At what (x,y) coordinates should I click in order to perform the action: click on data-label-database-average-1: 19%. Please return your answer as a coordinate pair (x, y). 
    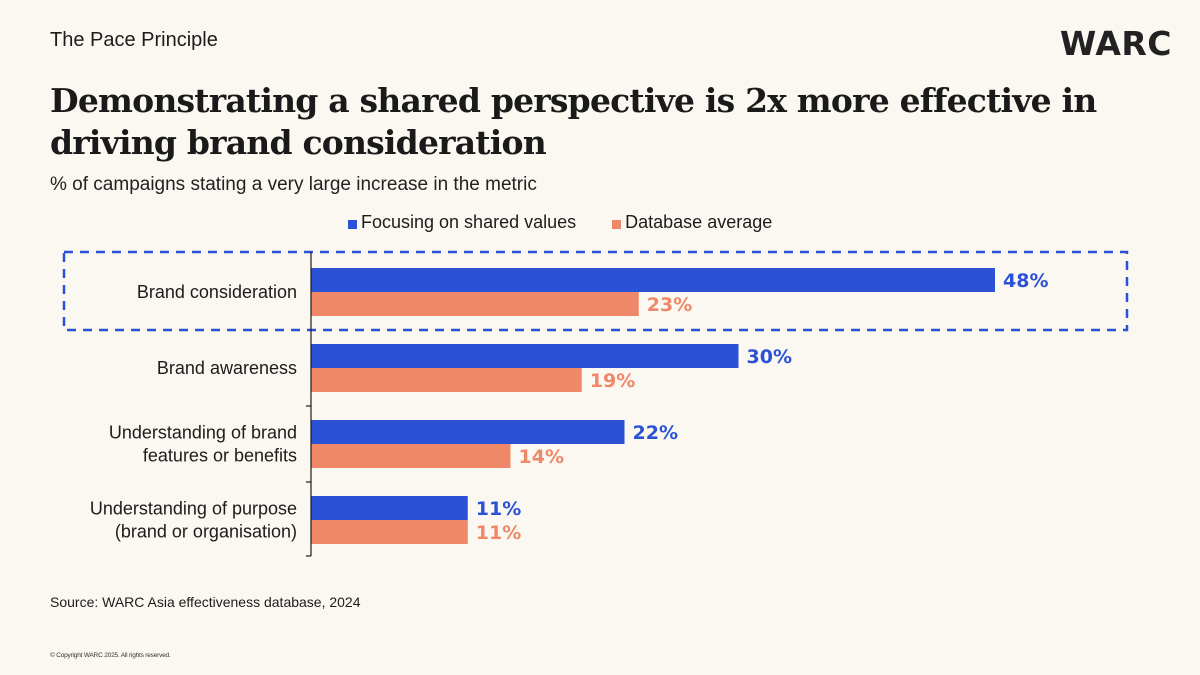
    Looking at the image, I should click on (612, 381).